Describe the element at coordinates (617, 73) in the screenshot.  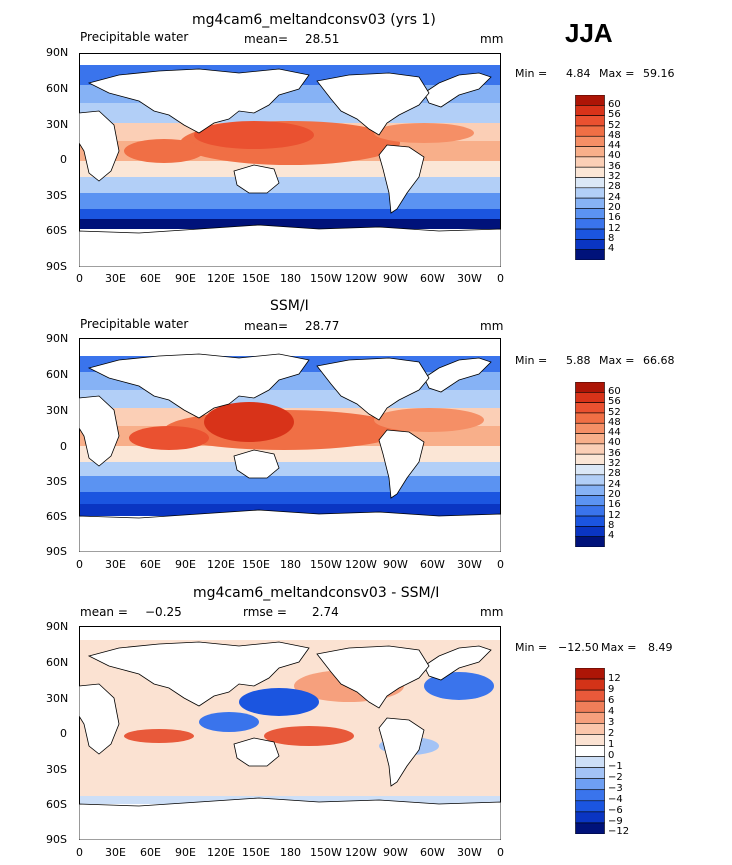
I see `panel-1-max-label: Max =` at that location.